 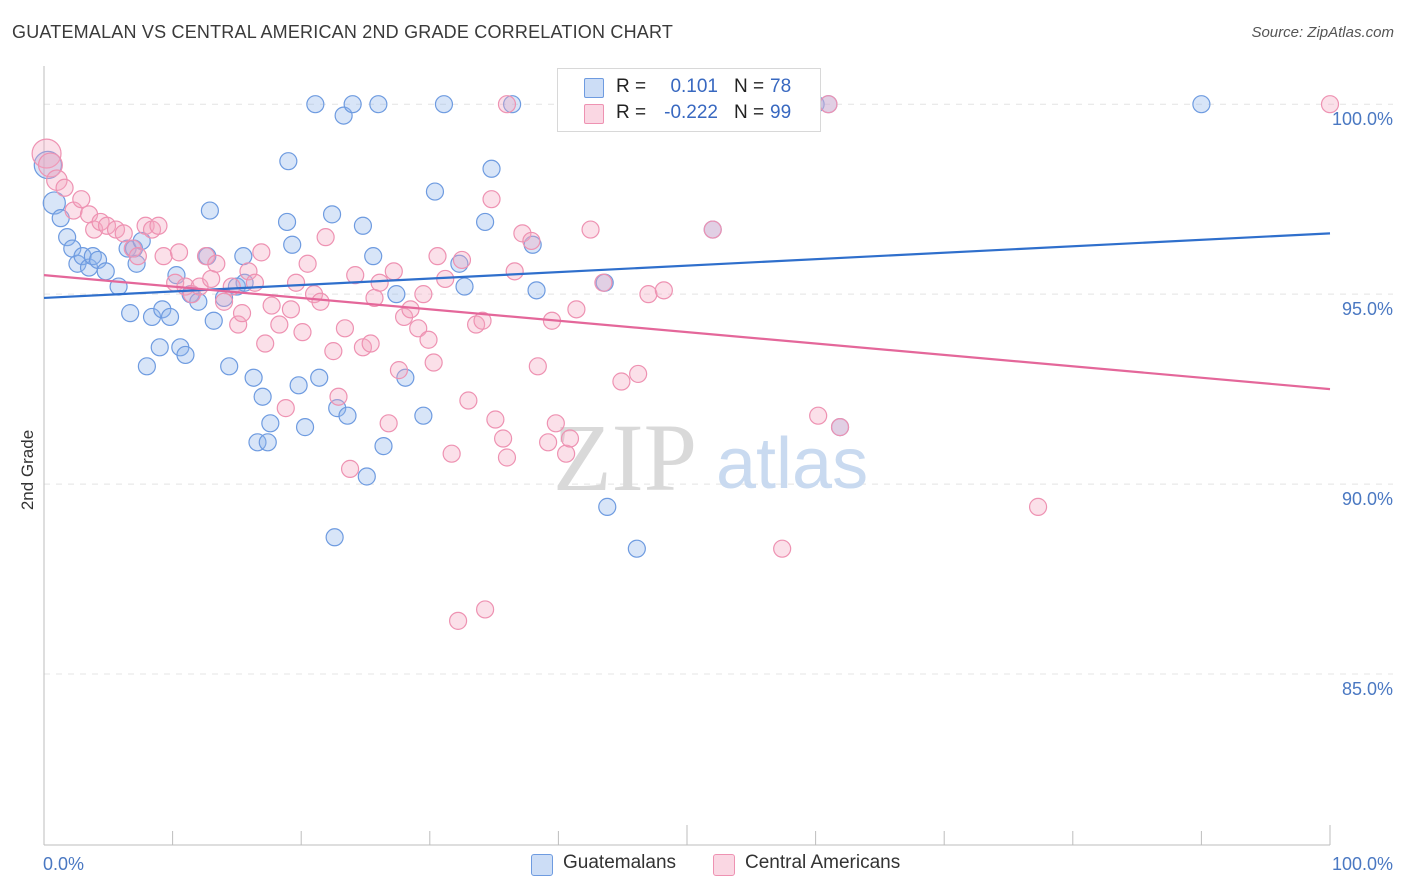 What do you see at coordinates (1367, 499) in the screenshot?
I see `y-tick-label: 90.0%` at bounding box center [1367, 499].